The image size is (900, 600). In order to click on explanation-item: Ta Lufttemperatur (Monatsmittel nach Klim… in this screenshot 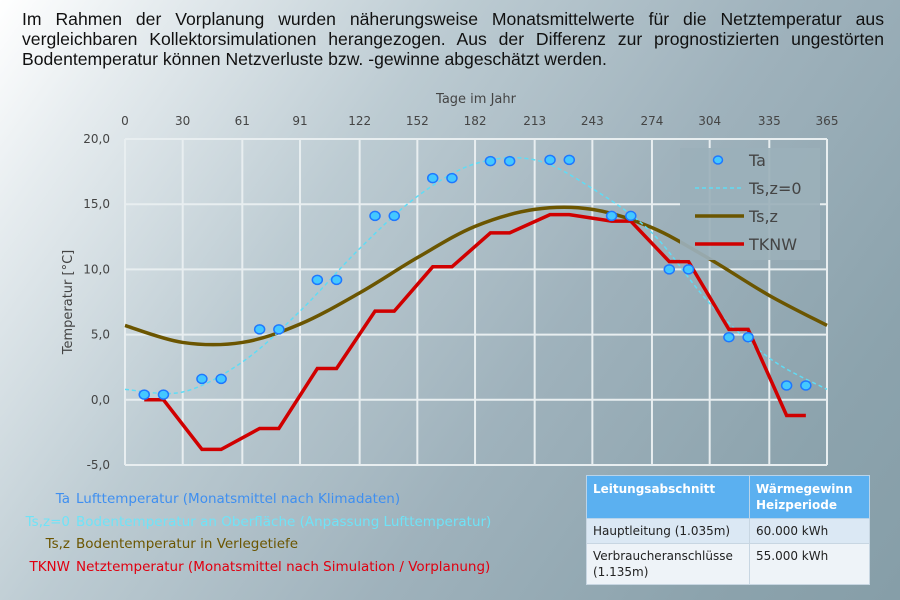, I will do `click(245, 499)`.